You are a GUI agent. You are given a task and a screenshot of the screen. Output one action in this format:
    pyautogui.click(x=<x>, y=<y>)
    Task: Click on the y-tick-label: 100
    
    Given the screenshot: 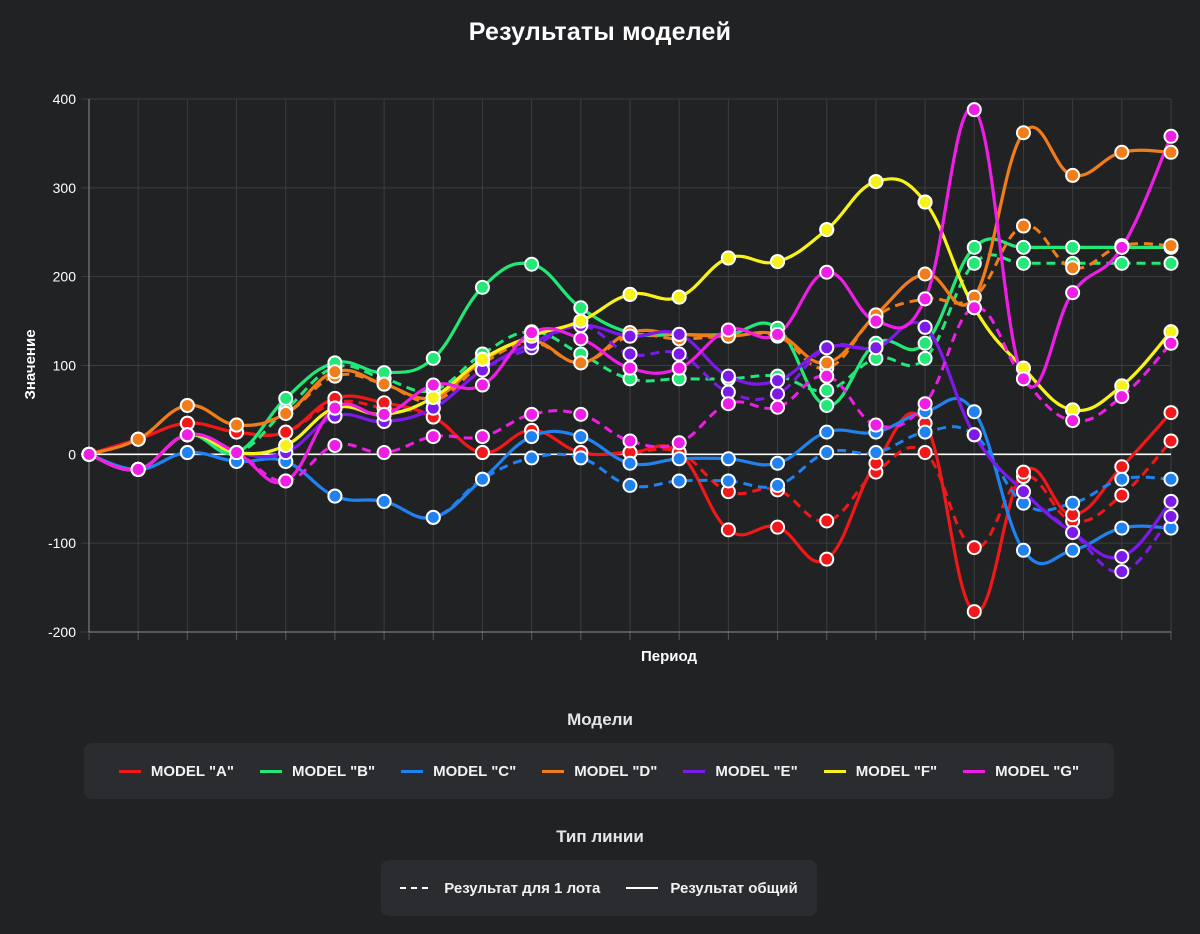 What is the action you would take?
    pyautogui.click(x=65, y=366)
    